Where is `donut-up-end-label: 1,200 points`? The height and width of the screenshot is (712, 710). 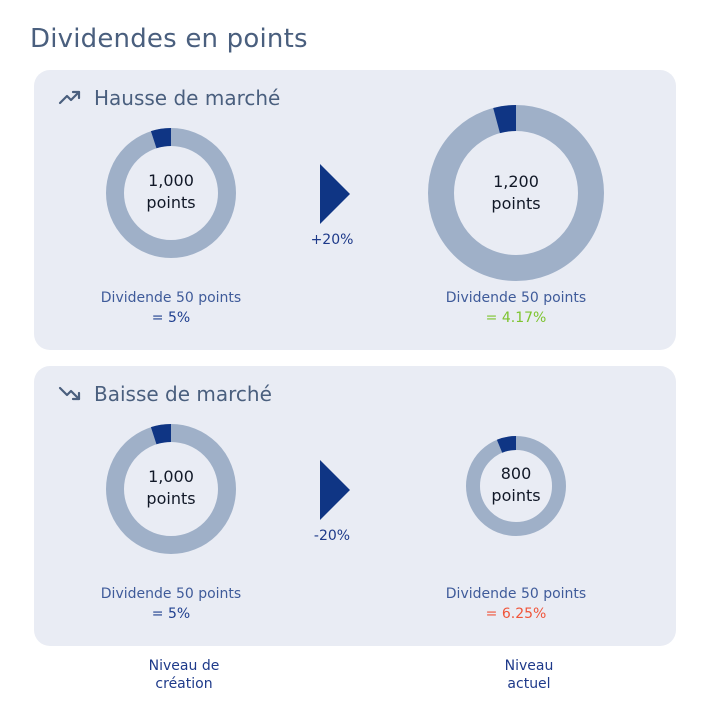 donut-up-end-label: 1,200 points is located at coordinates (516, 193).